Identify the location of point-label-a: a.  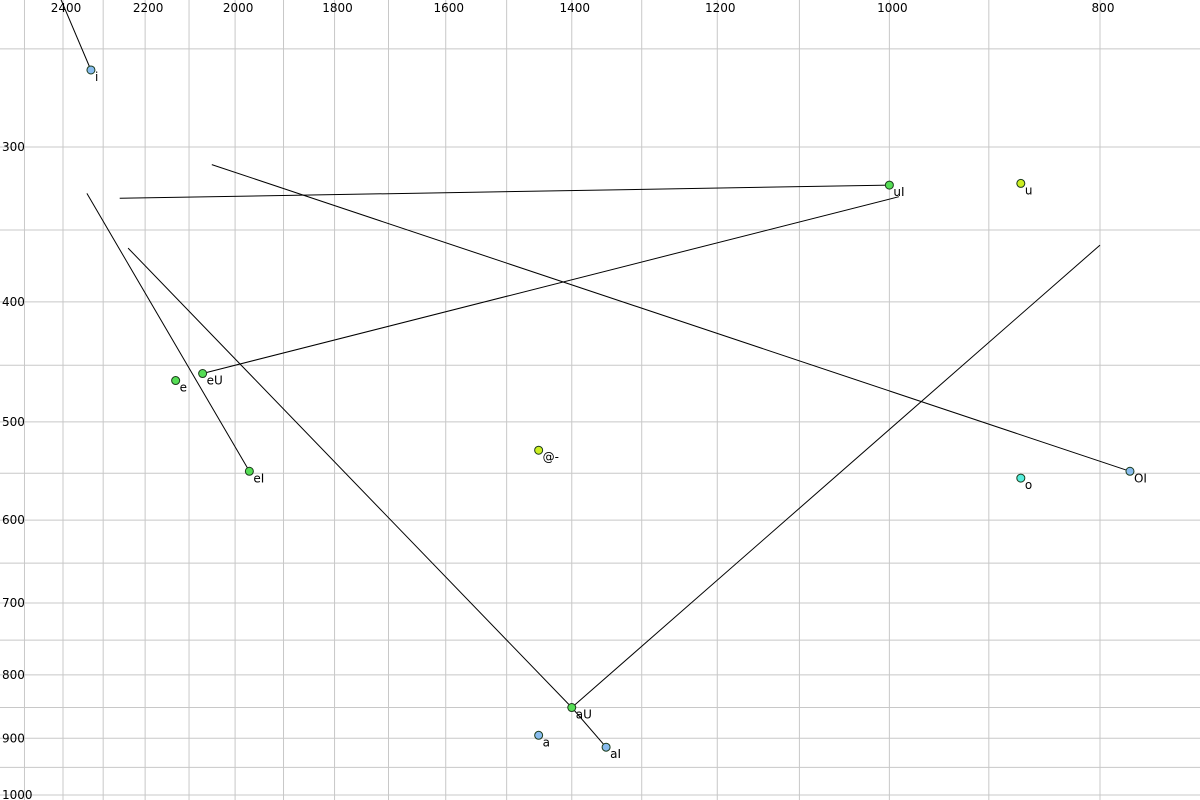
(546, 742).